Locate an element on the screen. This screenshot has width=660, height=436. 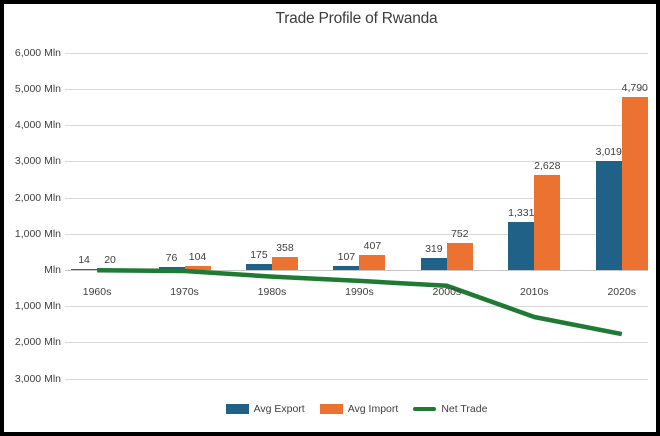
bar-value-label: 4,790 is located at coordinates (634, 87).